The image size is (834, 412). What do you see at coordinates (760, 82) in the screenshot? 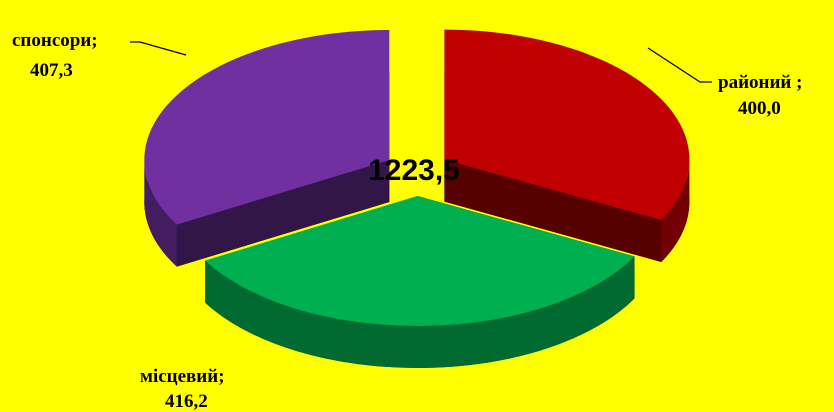
I see `slice-label: районий ;` at bounding box center [760, 82].